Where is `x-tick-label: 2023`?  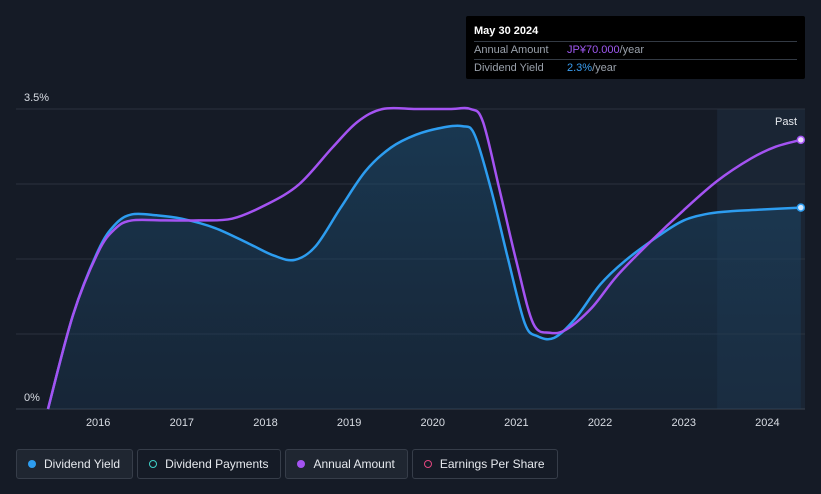 x-tick-label: 2023 is located at coordinates (683, 423).